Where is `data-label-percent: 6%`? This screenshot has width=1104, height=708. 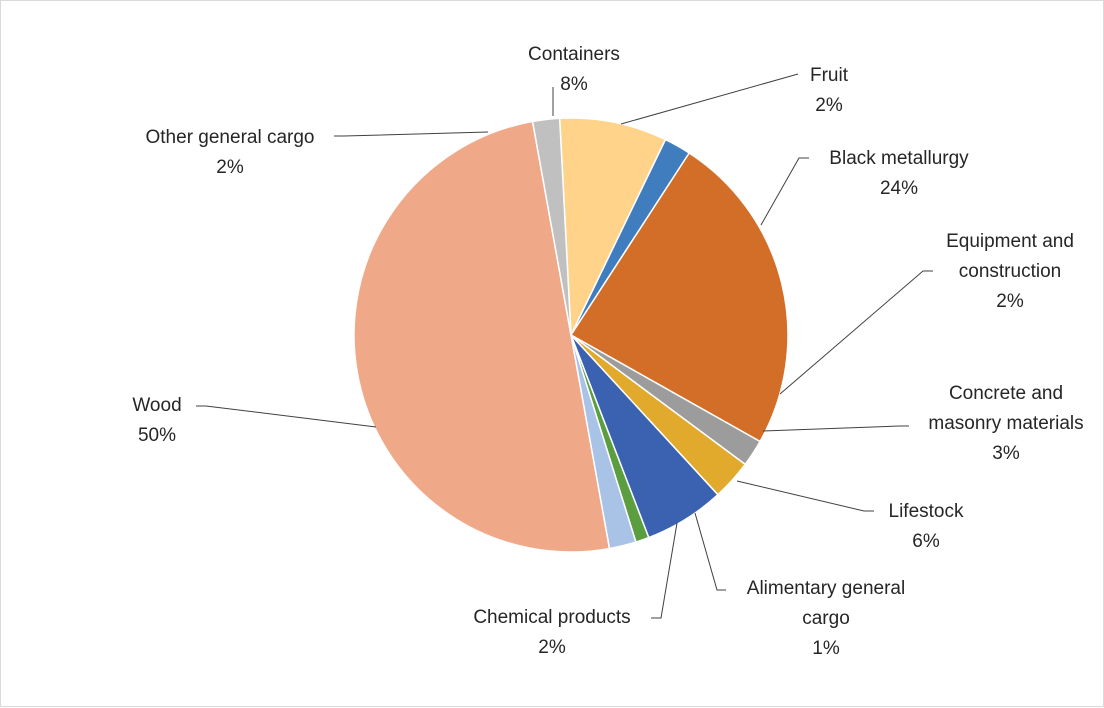 data-label-percent: 6% is located at coordinates (926, 541).